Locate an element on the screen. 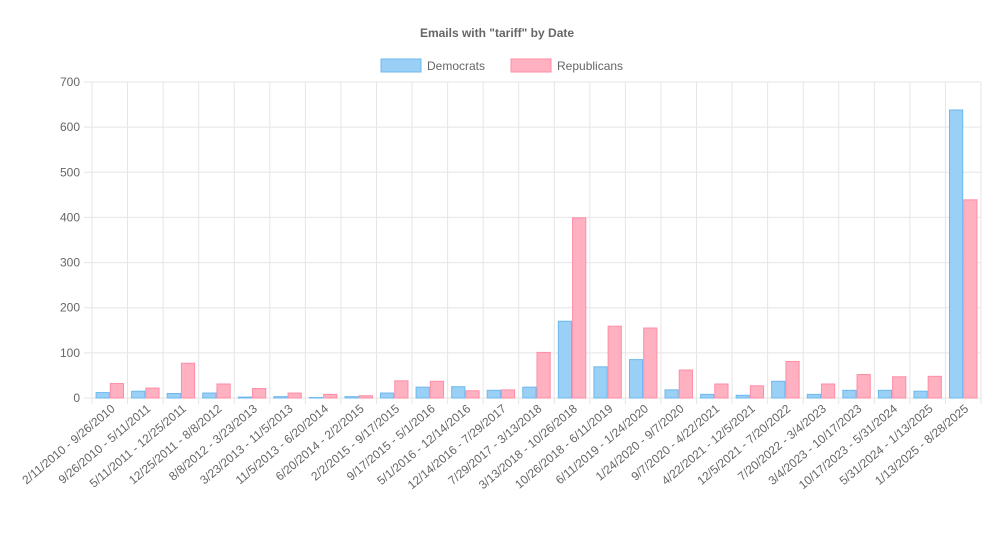 The image size is (1000, 546). y-tick-label: 400 is located at coordinates (70, 217).